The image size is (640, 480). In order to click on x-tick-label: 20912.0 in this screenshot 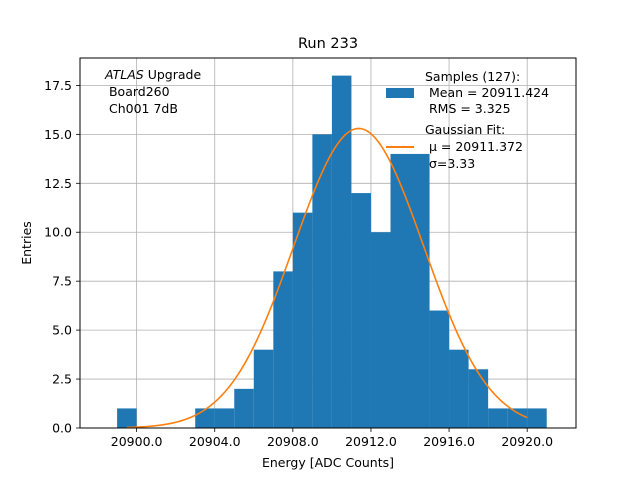, I will do `click(371, 441)`.